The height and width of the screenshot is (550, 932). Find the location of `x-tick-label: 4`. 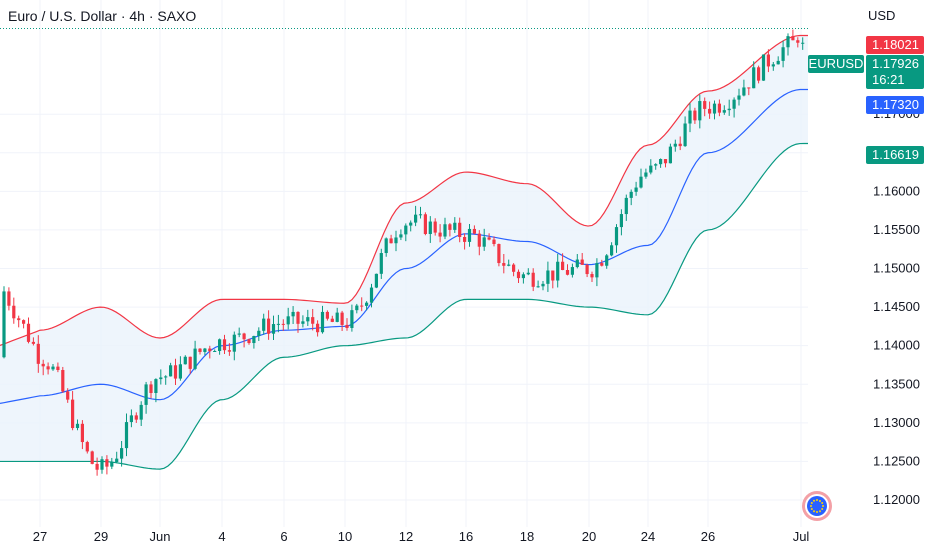

x-tick-label: 4 is located at coordinates (221, 536).